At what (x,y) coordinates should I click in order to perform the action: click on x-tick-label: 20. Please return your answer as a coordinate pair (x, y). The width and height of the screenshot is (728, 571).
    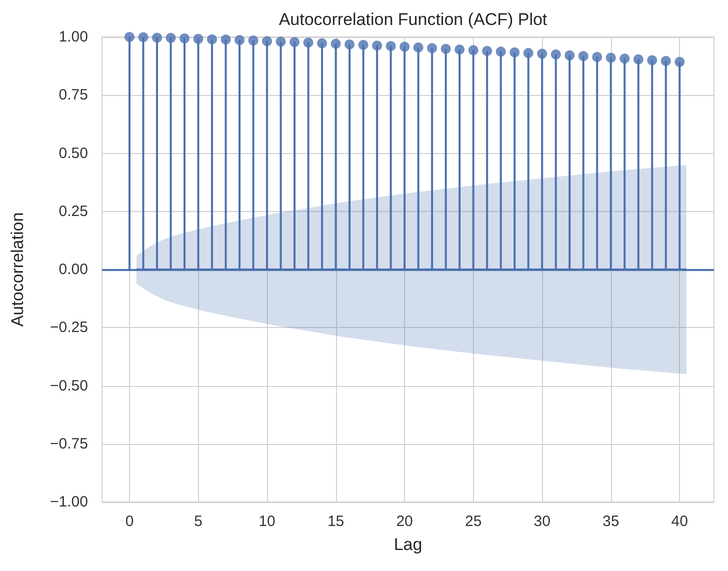
    Looking at the image, I should click on (404, 521).